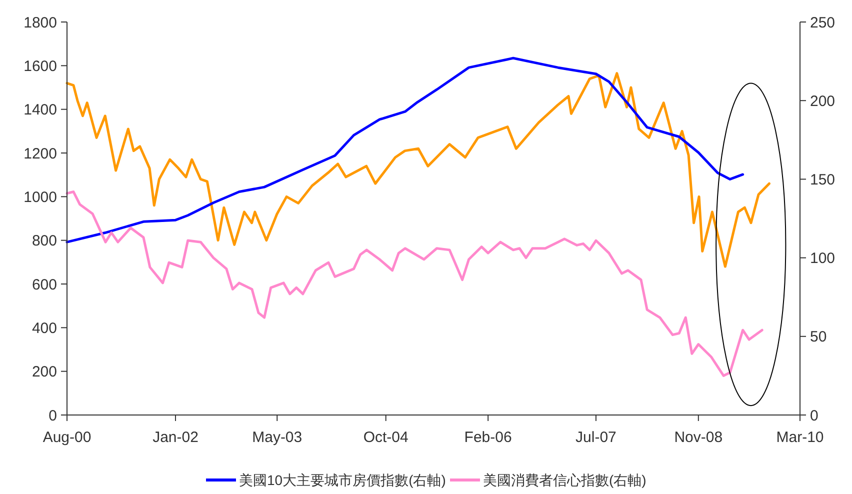  What do you see at coordinates (698, 437) in the screenshot?
I see `x-tick-label: Nov-08` at bounding box center [698, 437].